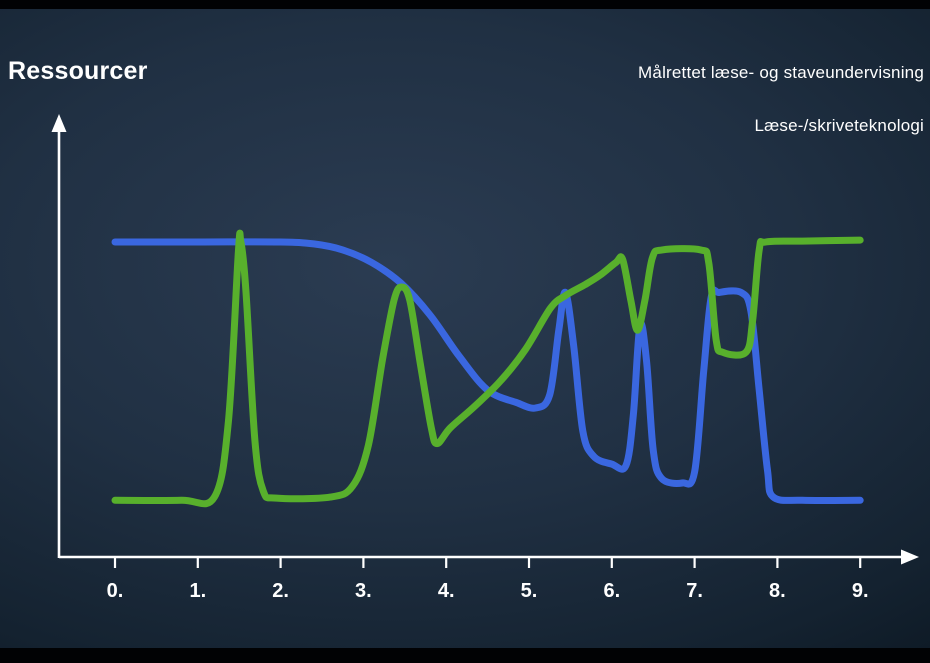 Image resolution: width=930 pixels, height=663 pixels. Describe the element at coordinates (781, 72) in the screenshot. I see `legend-item-maalrettet: Målrettet læse- og staveundervisning` at that location.